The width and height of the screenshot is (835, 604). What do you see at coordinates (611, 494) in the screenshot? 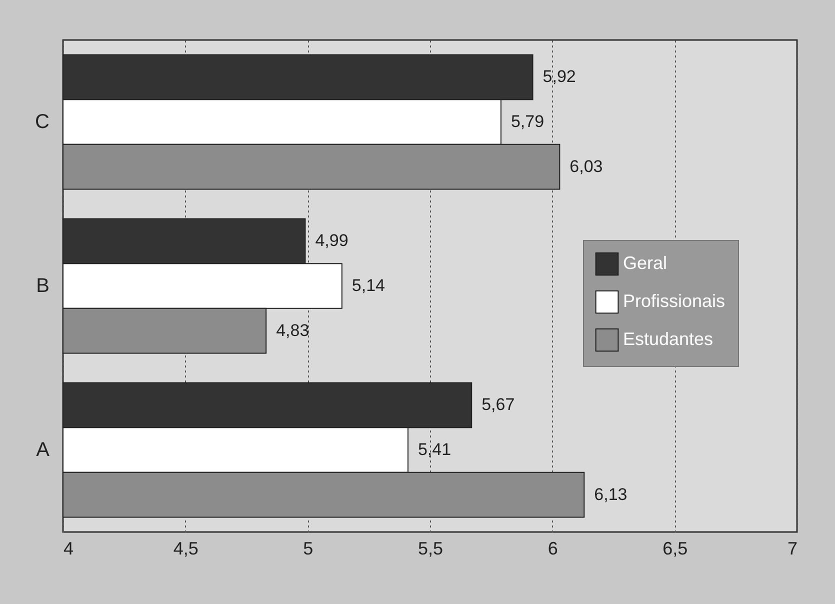
I see `data-label: 6,13` at bounding box center [611, 494].